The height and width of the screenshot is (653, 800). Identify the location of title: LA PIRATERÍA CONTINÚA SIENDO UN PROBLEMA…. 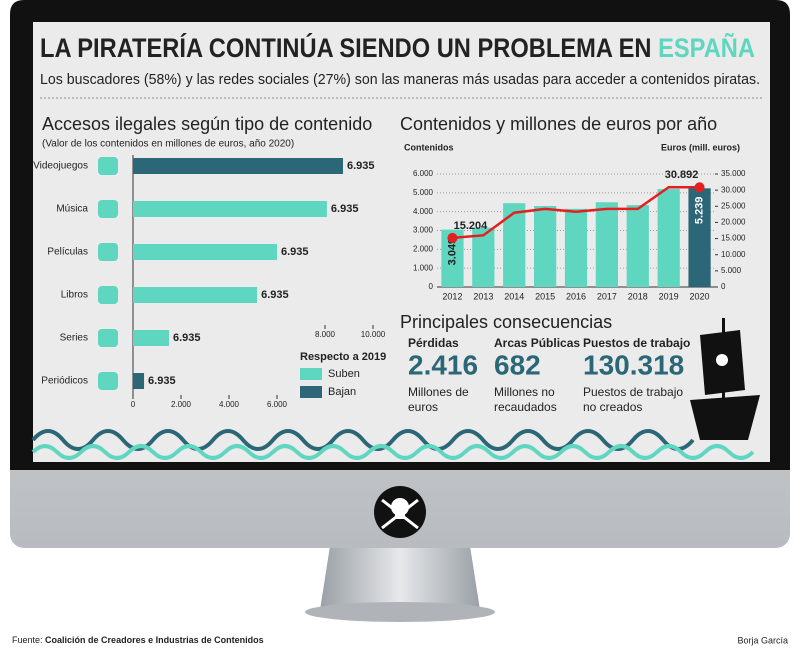
(397, 47).